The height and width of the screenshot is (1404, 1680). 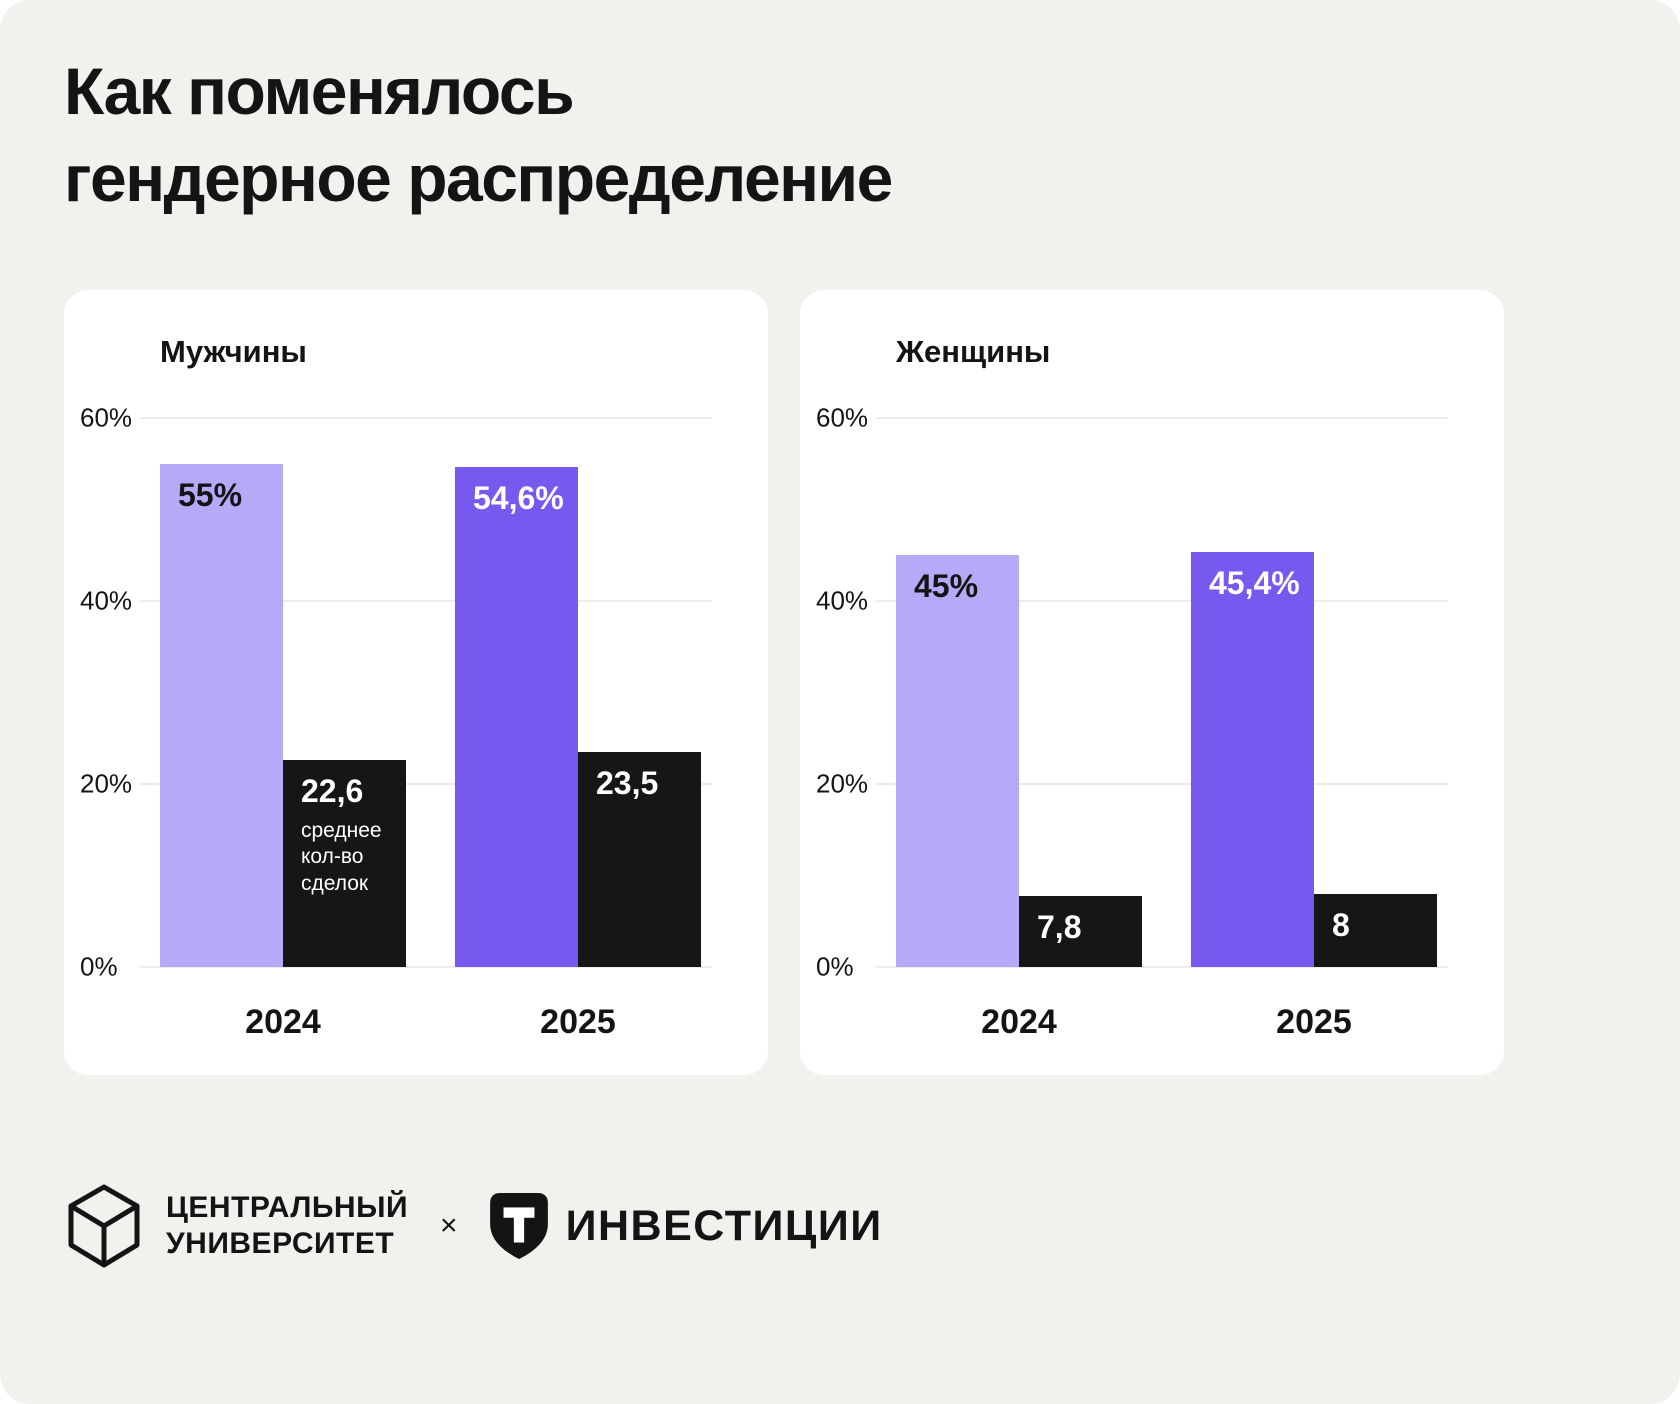 I want to click on bar-share-percent-2025: 45,4%, so click(x=1252, y=759).